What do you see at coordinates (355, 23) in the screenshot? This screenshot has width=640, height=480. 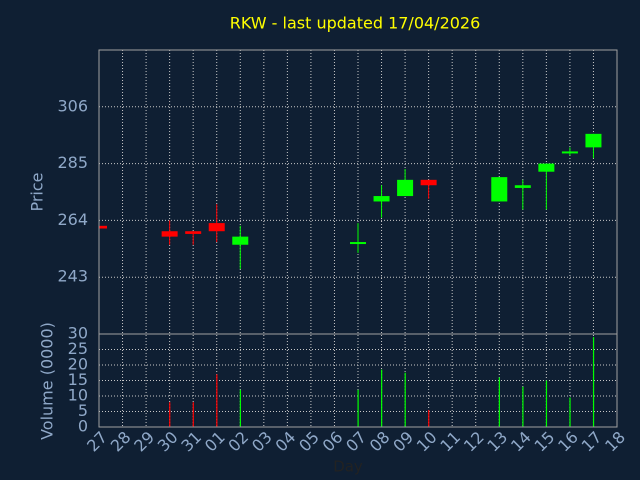 I see `chart-title: RKW - last updated 17/04/2026` at bounding box center [355, 23].